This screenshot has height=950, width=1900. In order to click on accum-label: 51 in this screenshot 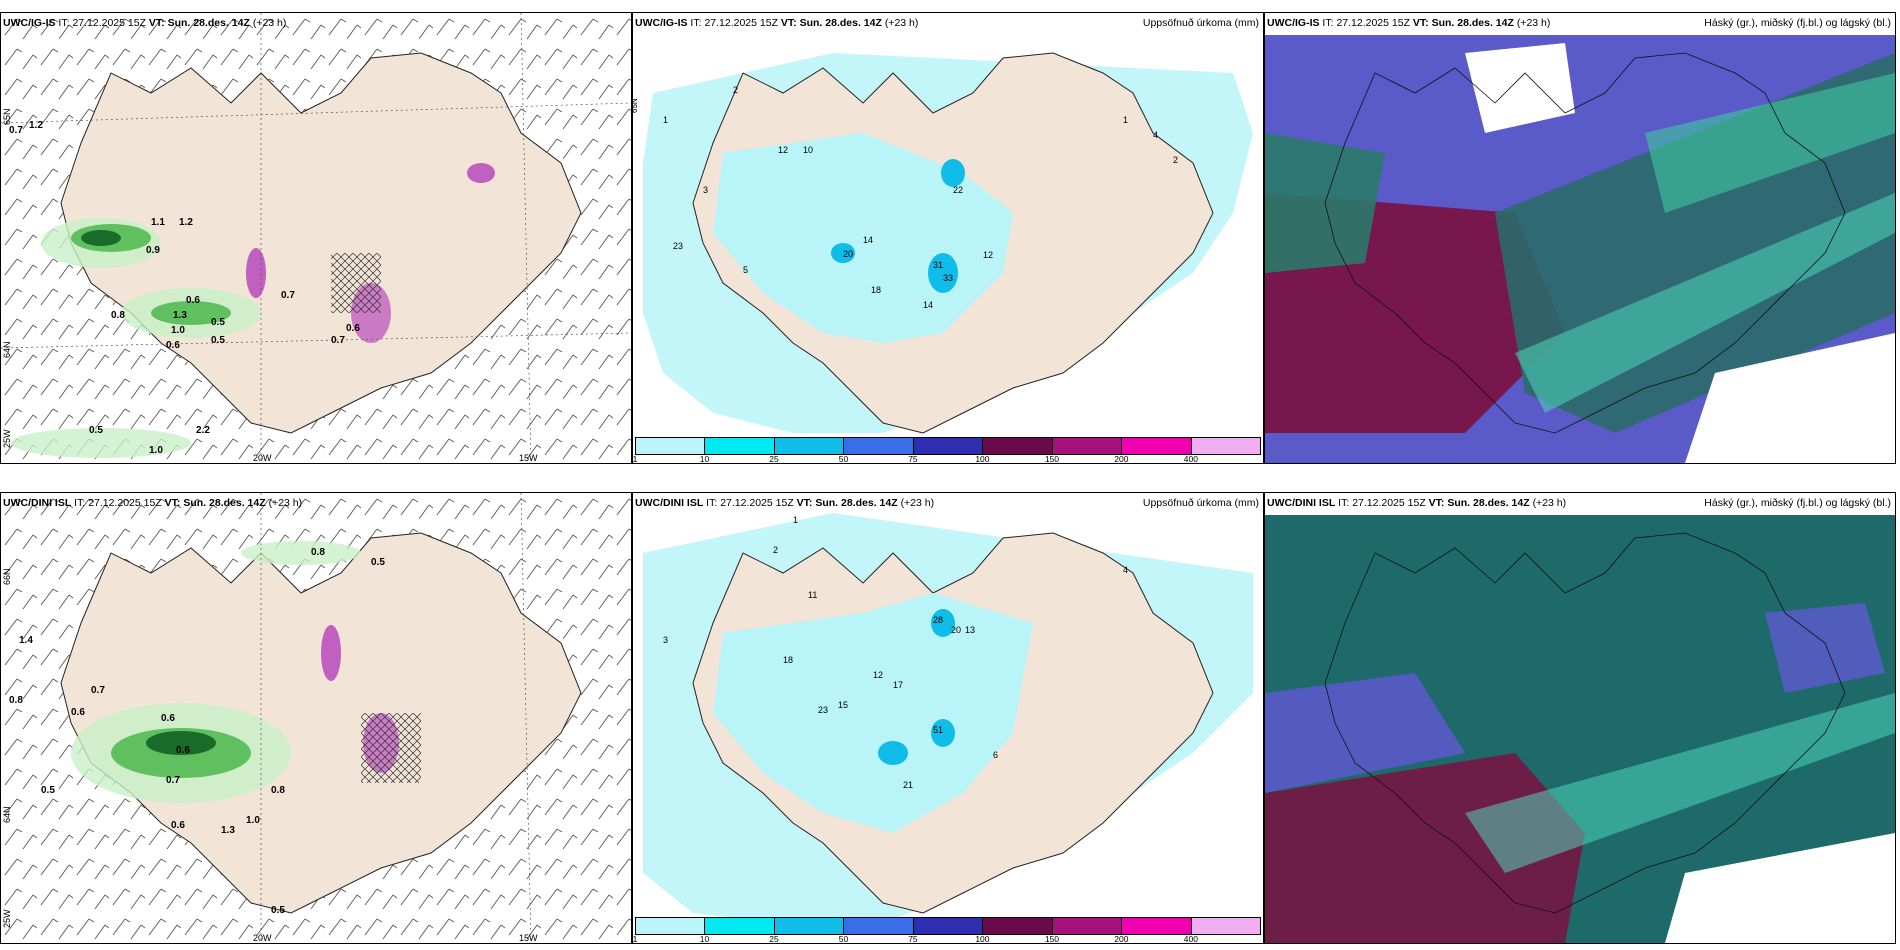, I will do `click(938, 730)`.